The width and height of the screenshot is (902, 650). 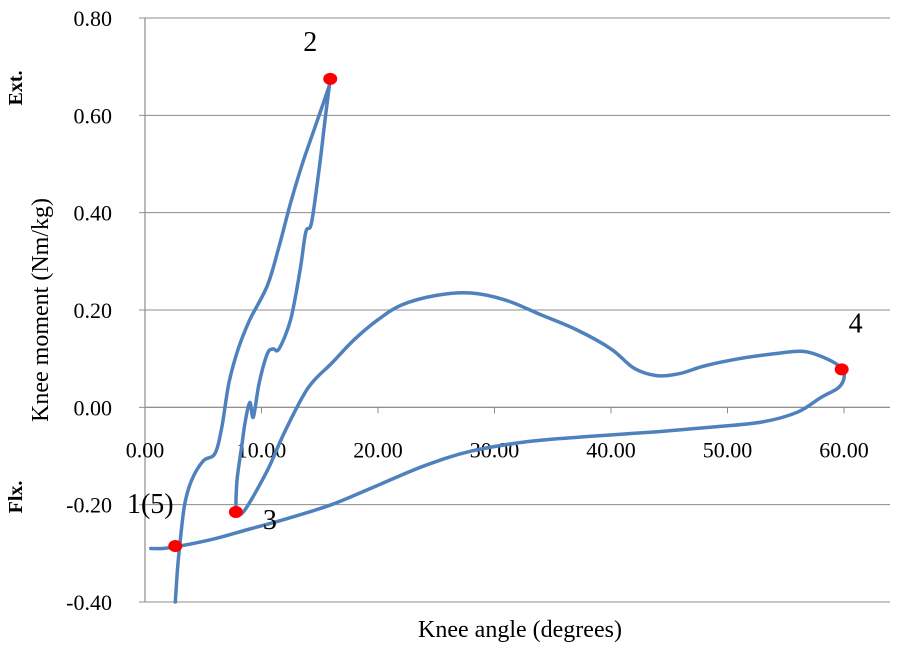 I want to click on x-tick-label-0: 0.00, so click(x=145, y=449).